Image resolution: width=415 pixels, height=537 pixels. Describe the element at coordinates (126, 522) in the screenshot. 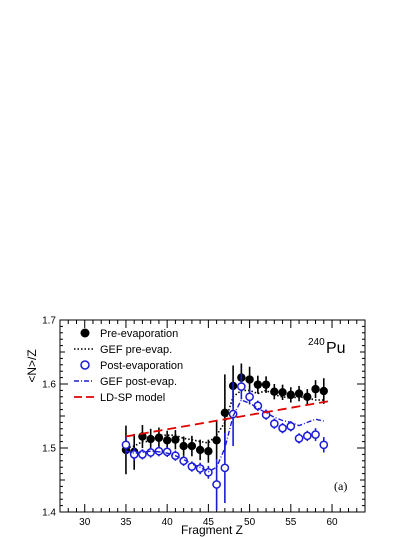

I see `x-tick-label: 35` at that location.